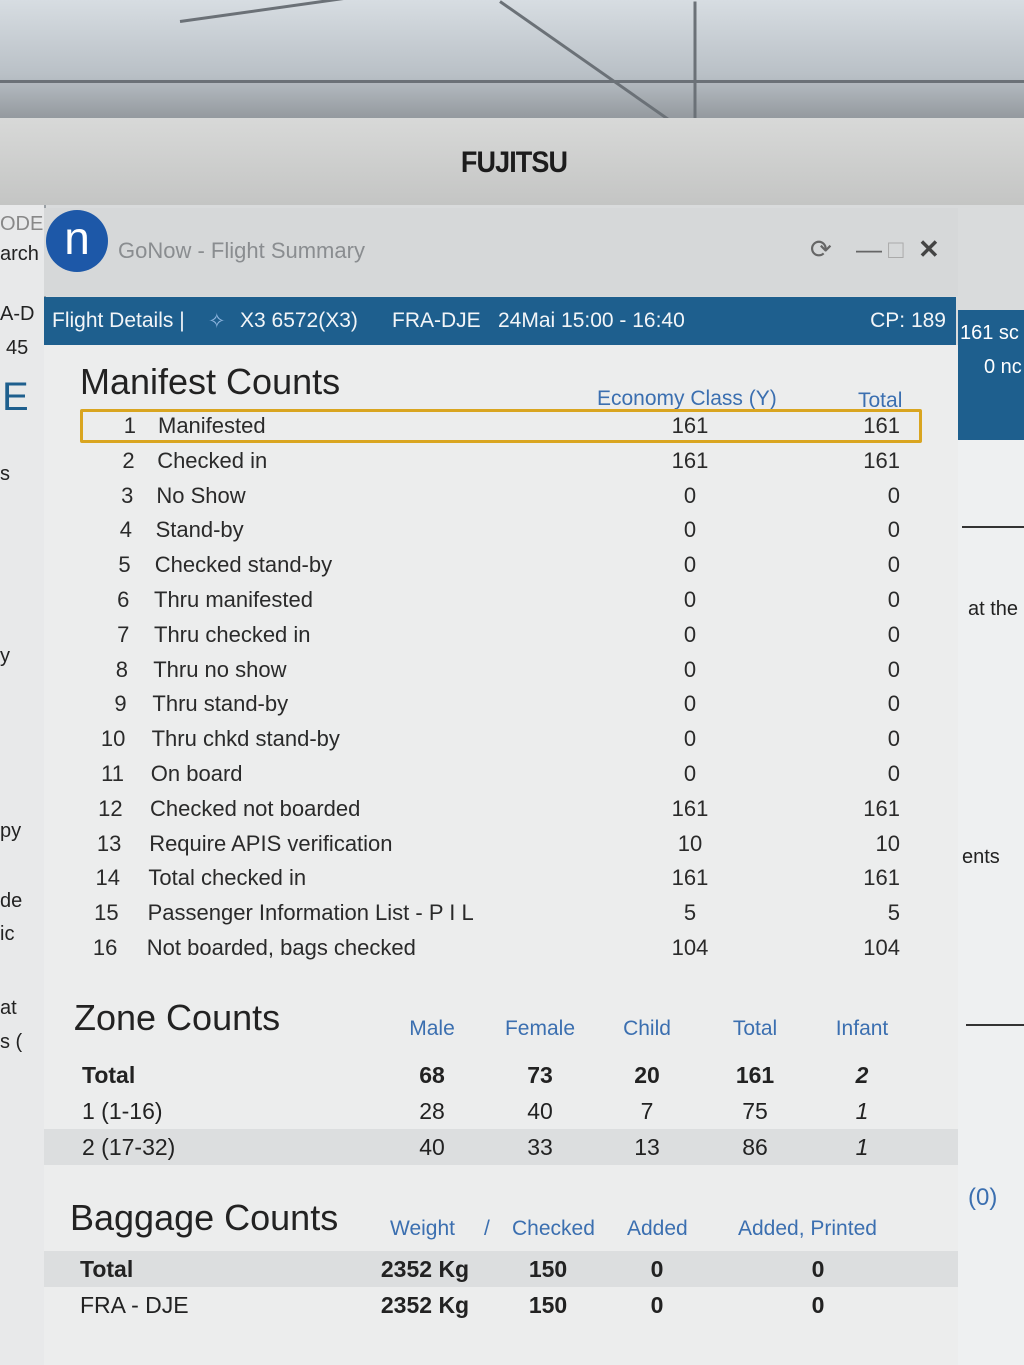 The width and height of the screenshot is (1024, 1365). What do you see at coordinates (19, 254) in the screenshot?
I see `fragment: arch` at bounding box center [19, 254].